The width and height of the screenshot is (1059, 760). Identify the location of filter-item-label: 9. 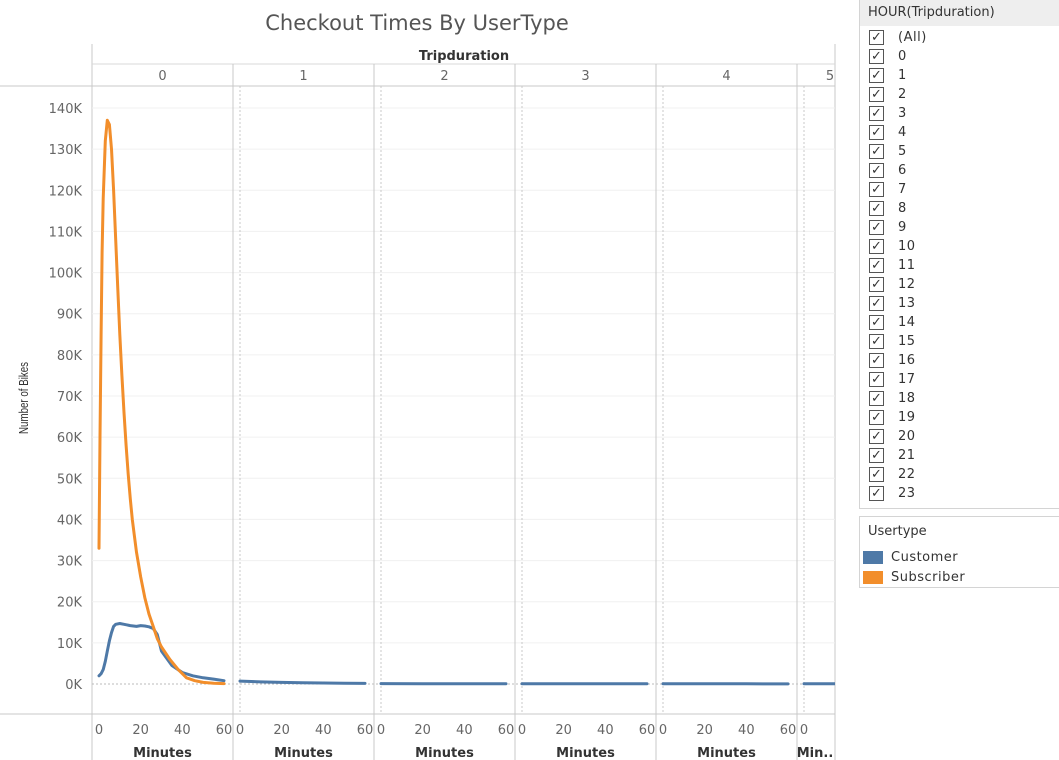
(902, 227).